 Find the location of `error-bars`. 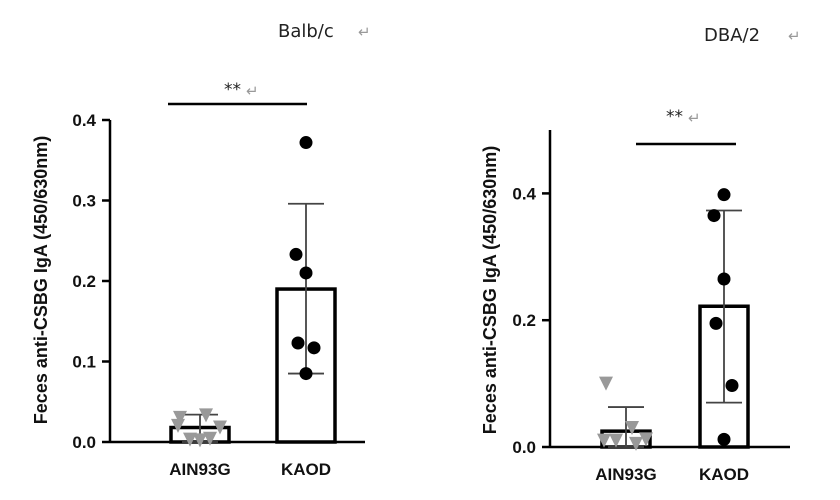

error-bars is located at coordinates (675, 328).